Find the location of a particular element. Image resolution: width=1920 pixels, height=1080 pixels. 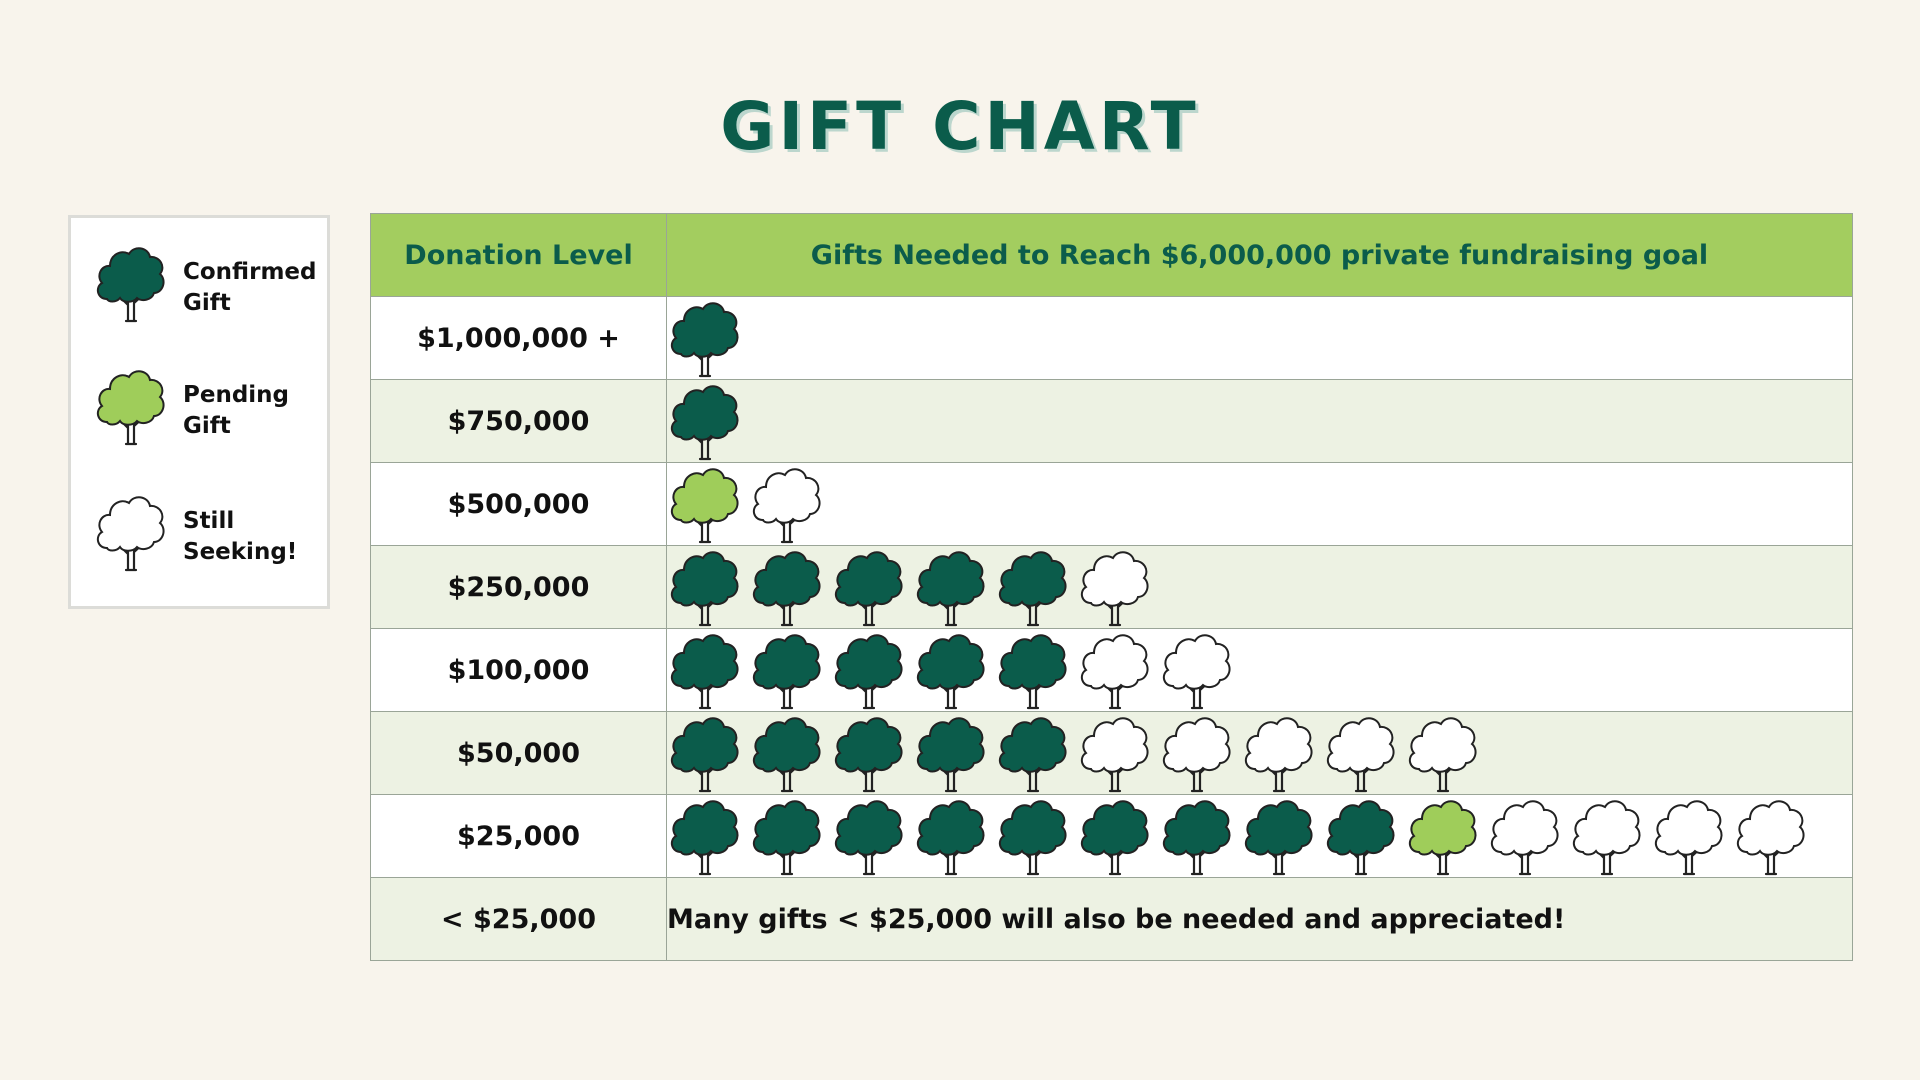

row-level-label: $1,000,000 + is located at coordinates (518, 338).